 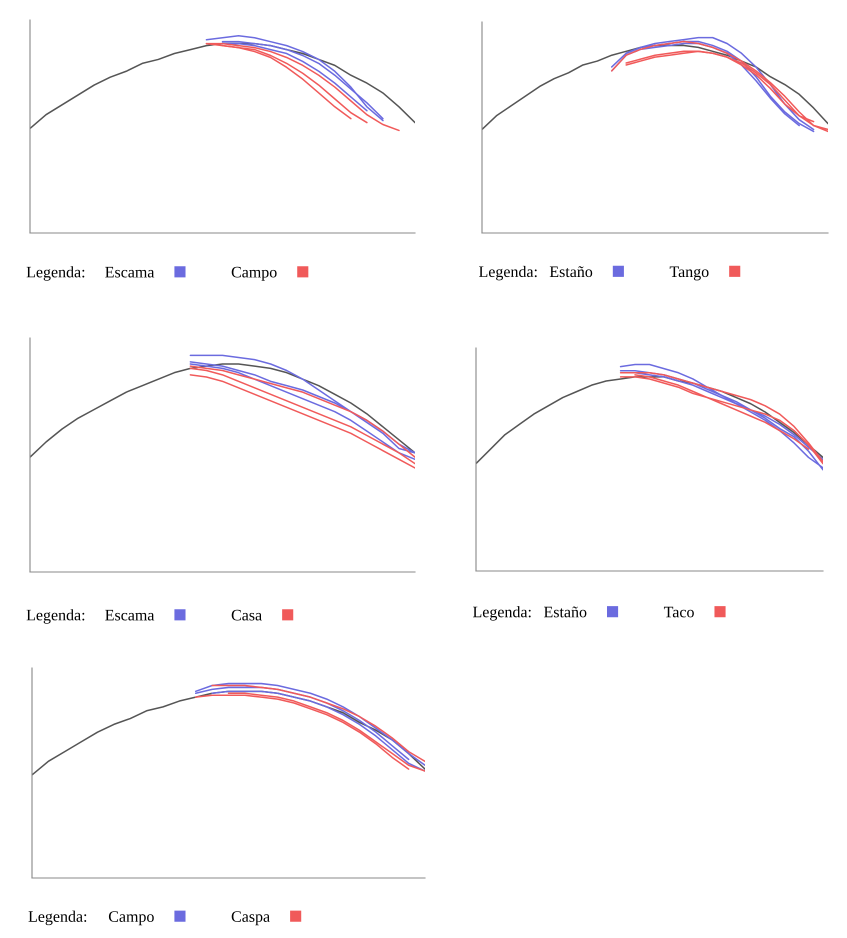 What do you see at coordinates (251, 918) in the screenshot?
I see `legend-label: Caspa` at bounding box center [251, 918].